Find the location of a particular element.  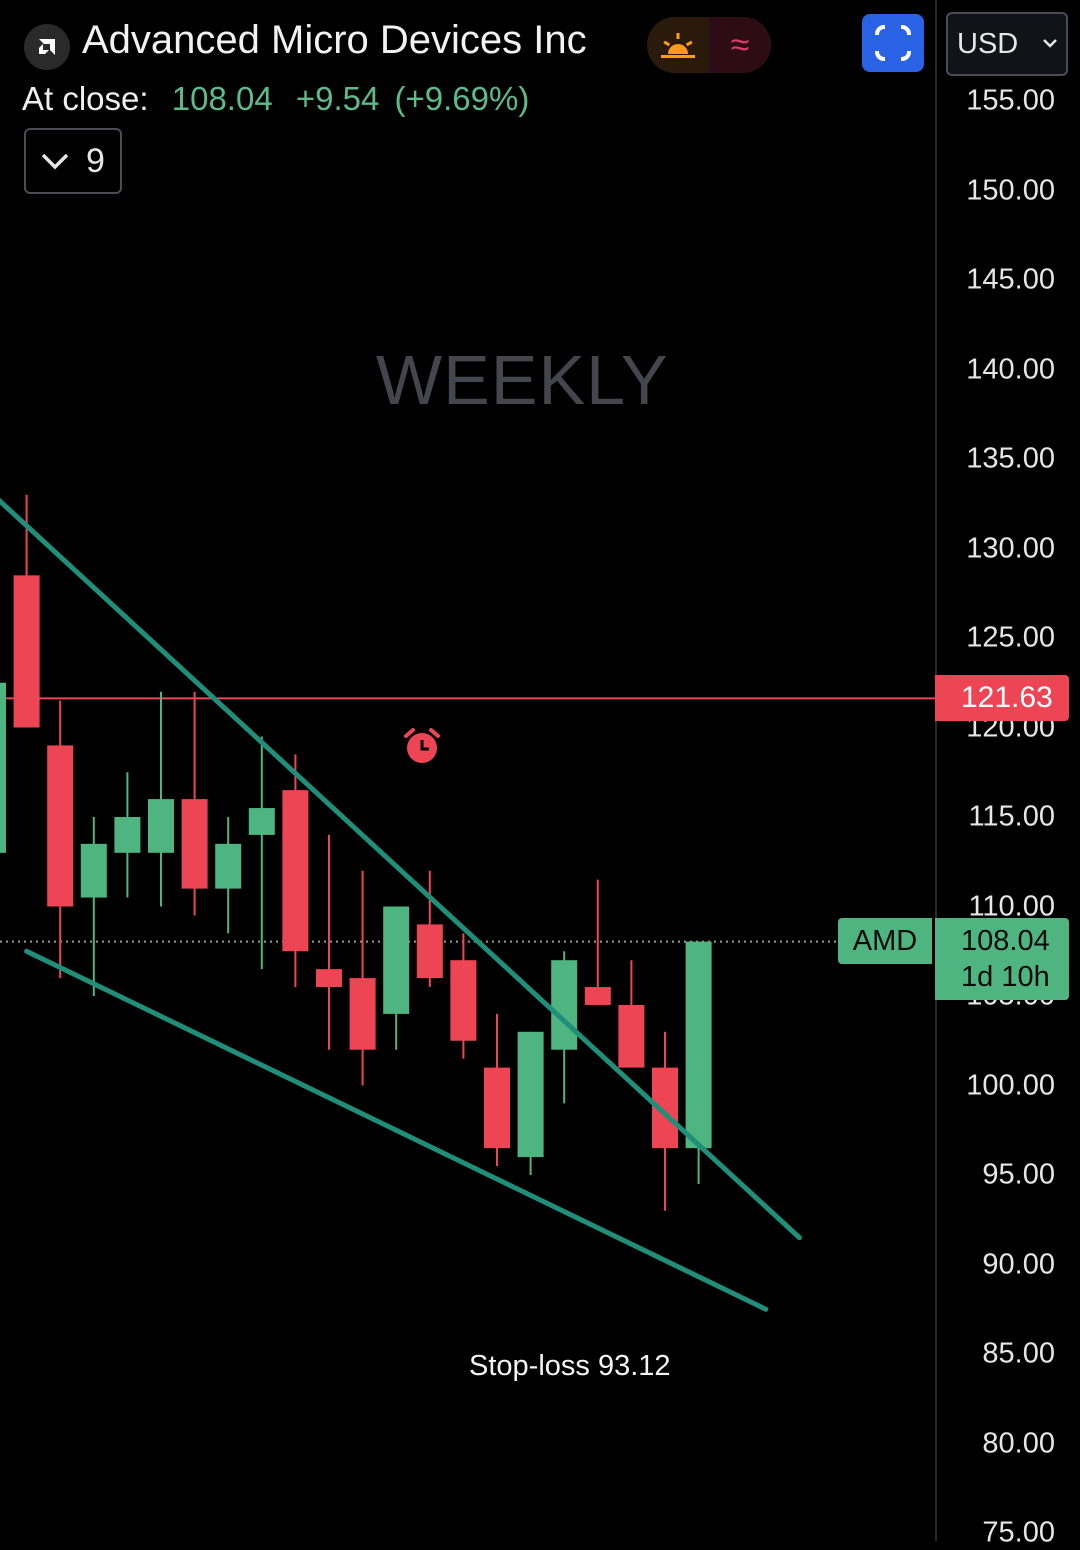

price-tick-label: 130.00 is located at coordinates (1010, 548).